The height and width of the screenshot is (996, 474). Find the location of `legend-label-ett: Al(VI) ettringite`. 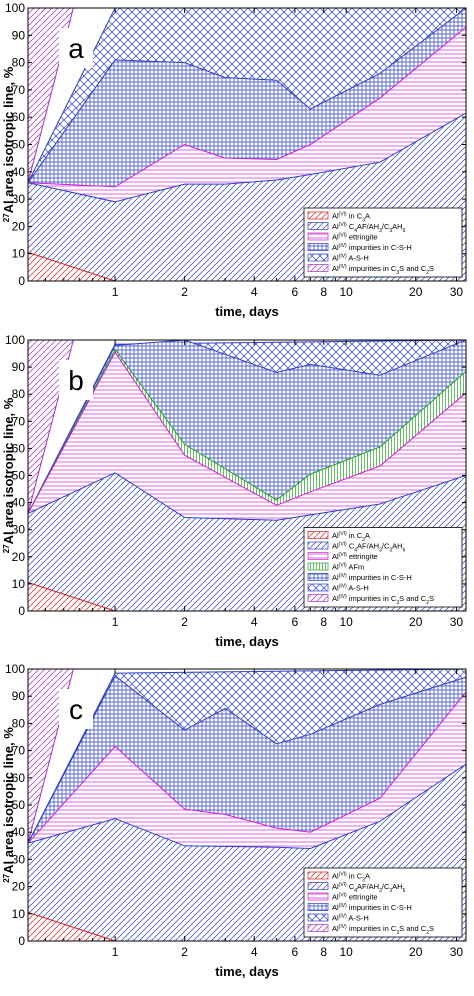

legend-label-ett: Al(VI) ettringite is located at coordinates (355, 556).